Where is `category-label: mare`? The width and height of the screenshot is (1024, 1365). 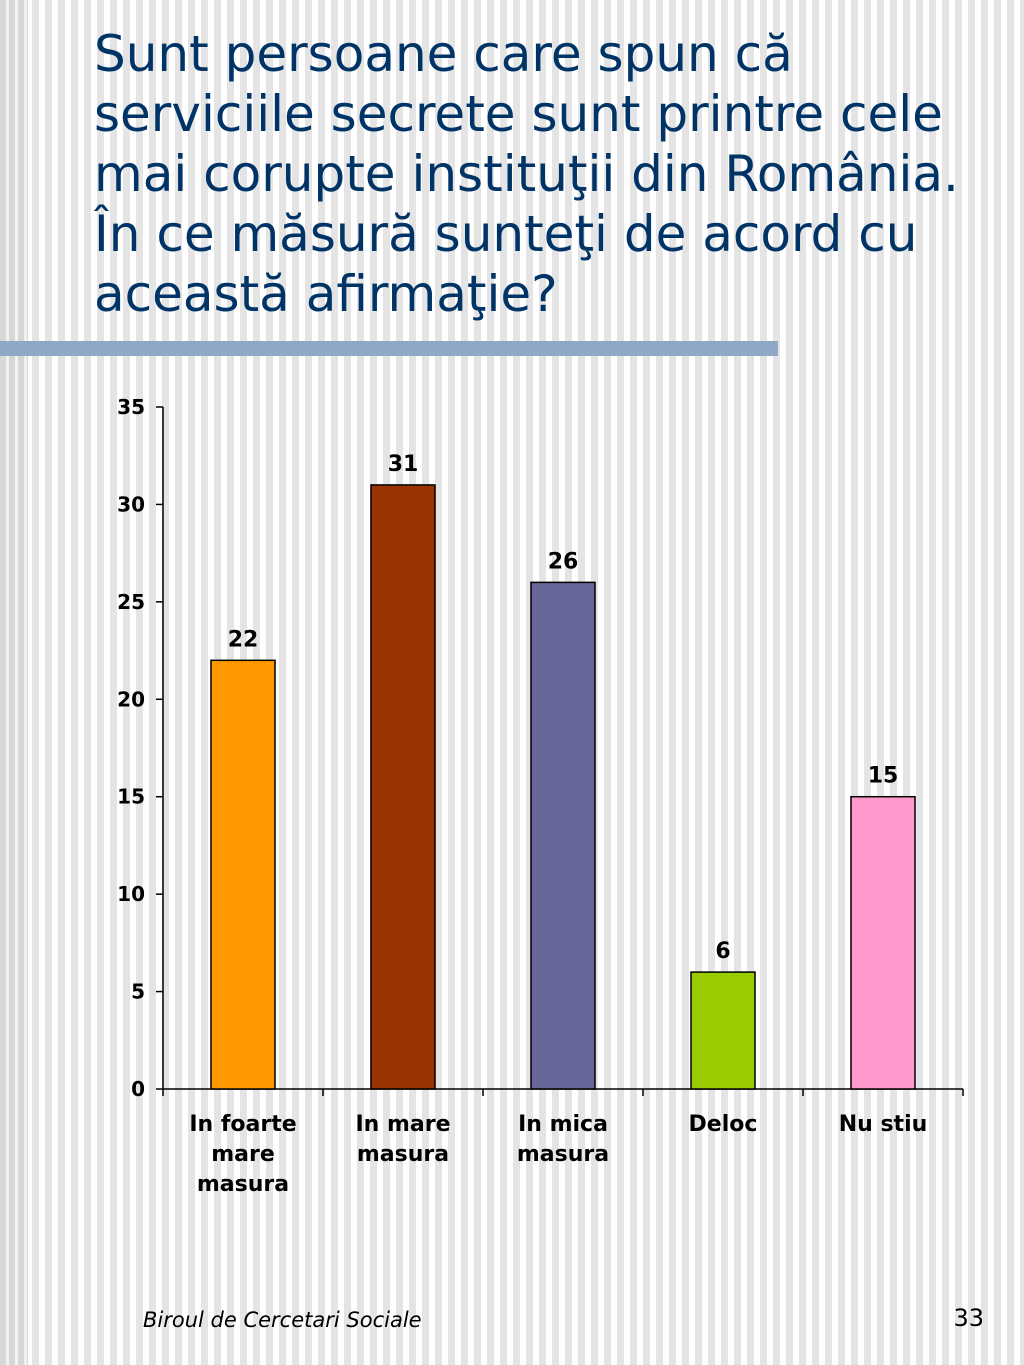
category-label: mare is located at coordinates (243, 1154).